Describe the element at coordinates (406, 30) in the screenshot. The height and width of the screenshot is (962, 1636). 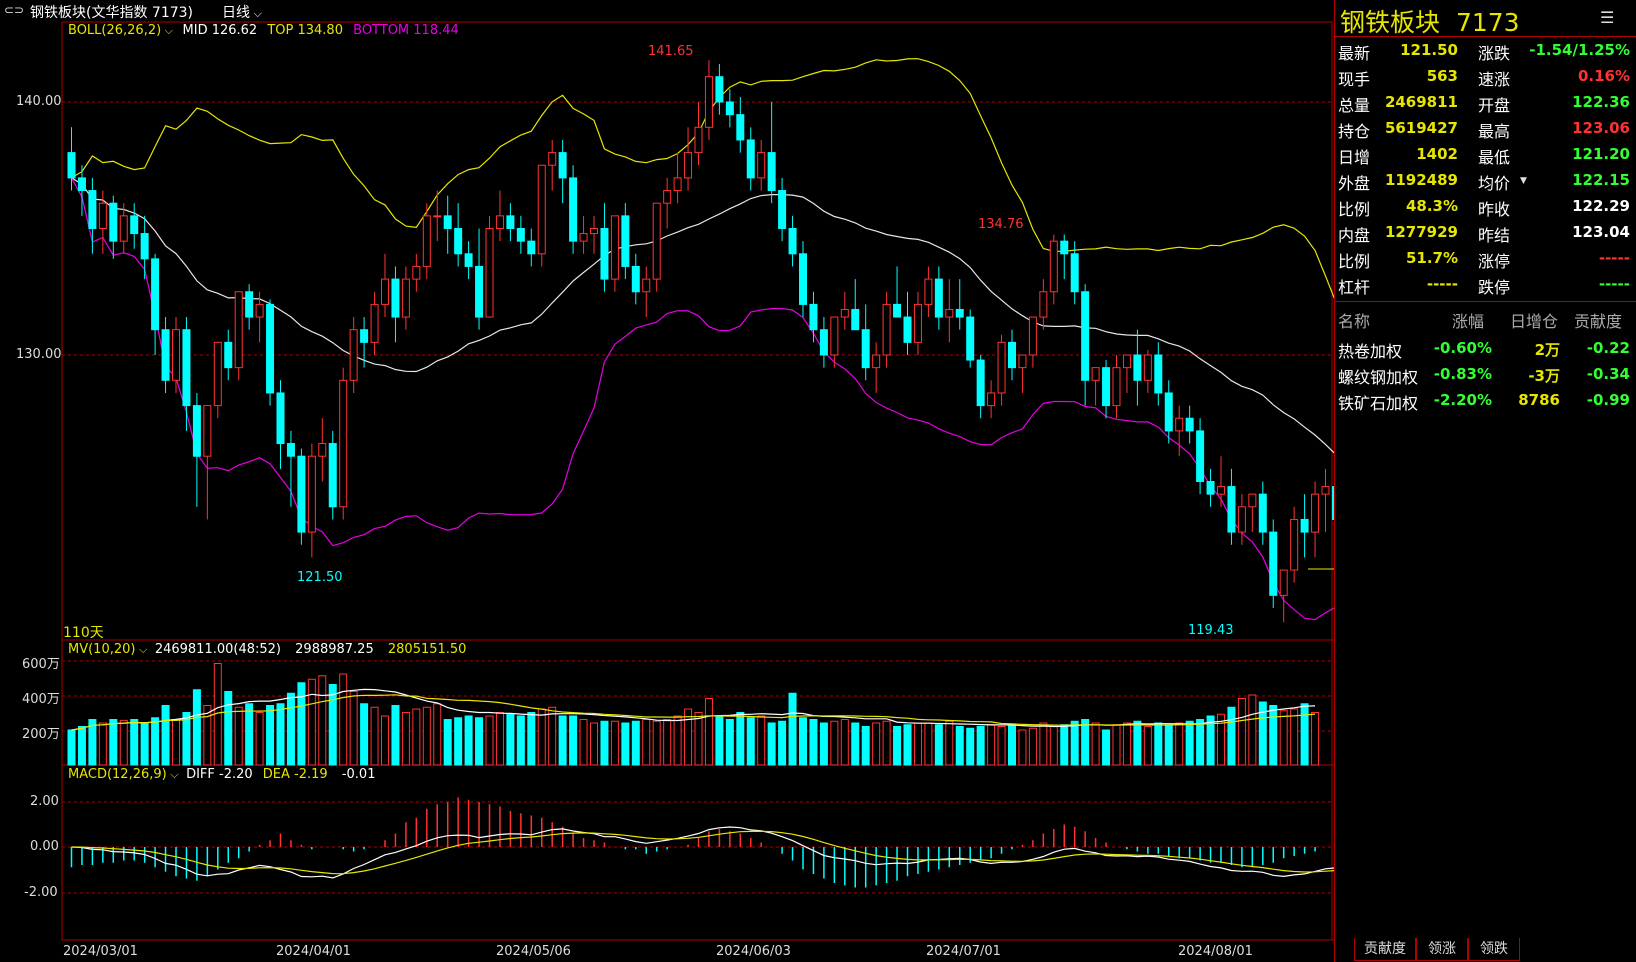
I see `boll-bottom: BOTTOM 118.44` at that location.